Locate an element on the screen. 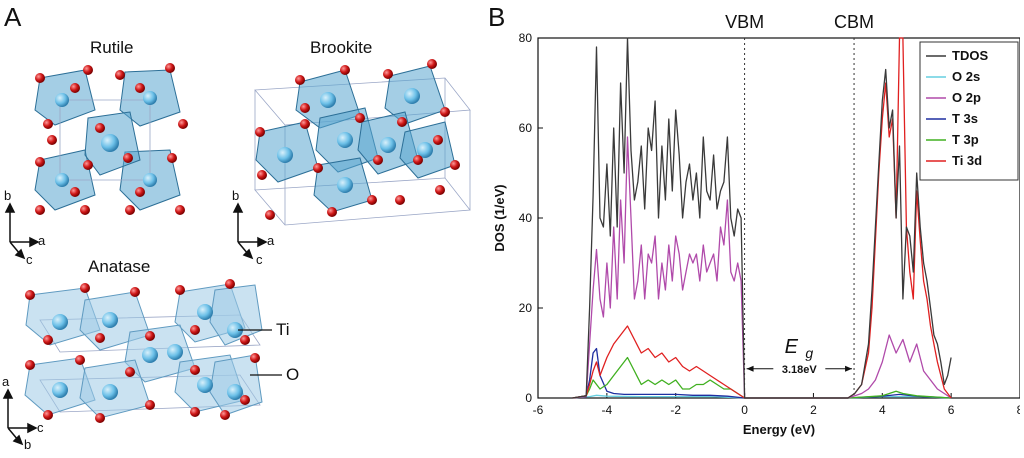  gap-value-label: 3.18eV is located at coordinates (800, 370).